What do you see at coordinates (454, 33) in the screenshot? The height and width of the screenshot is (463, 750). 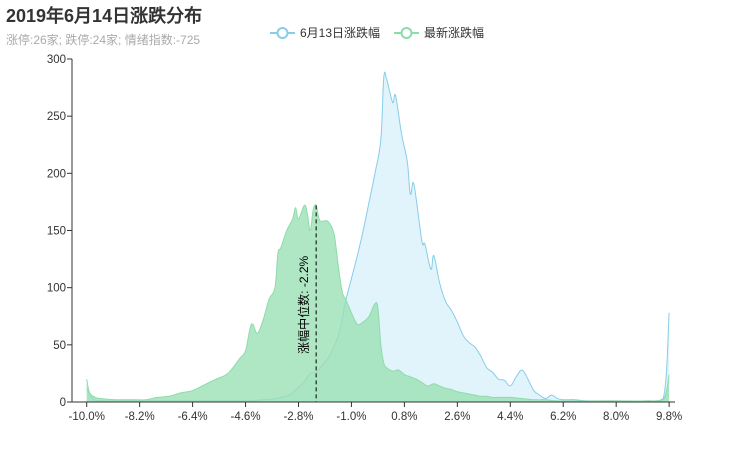 I see `legend-label: 最新涨跌幅` at bounding box center [454, 33].